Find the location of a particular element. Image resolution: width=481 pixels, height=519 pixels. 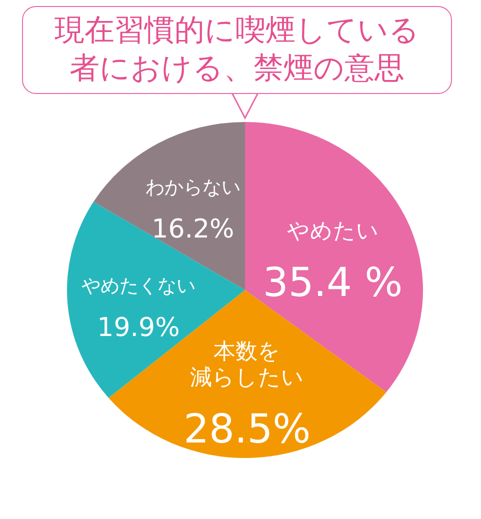

slice-label: わからない is located at coordinates (192, 187).